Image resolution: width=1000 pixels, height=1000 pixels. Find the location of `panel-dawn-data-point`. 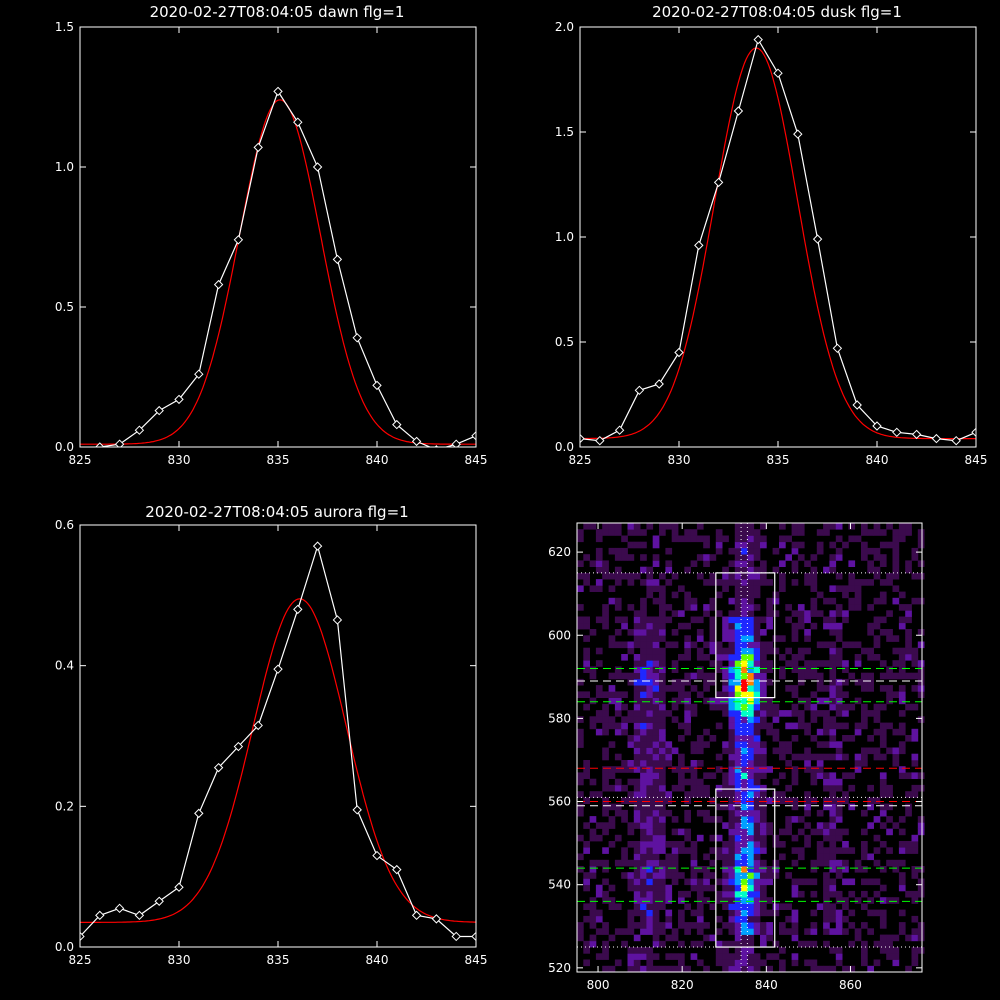

panel-dawn-data-point is located at coordinates (179, 399).